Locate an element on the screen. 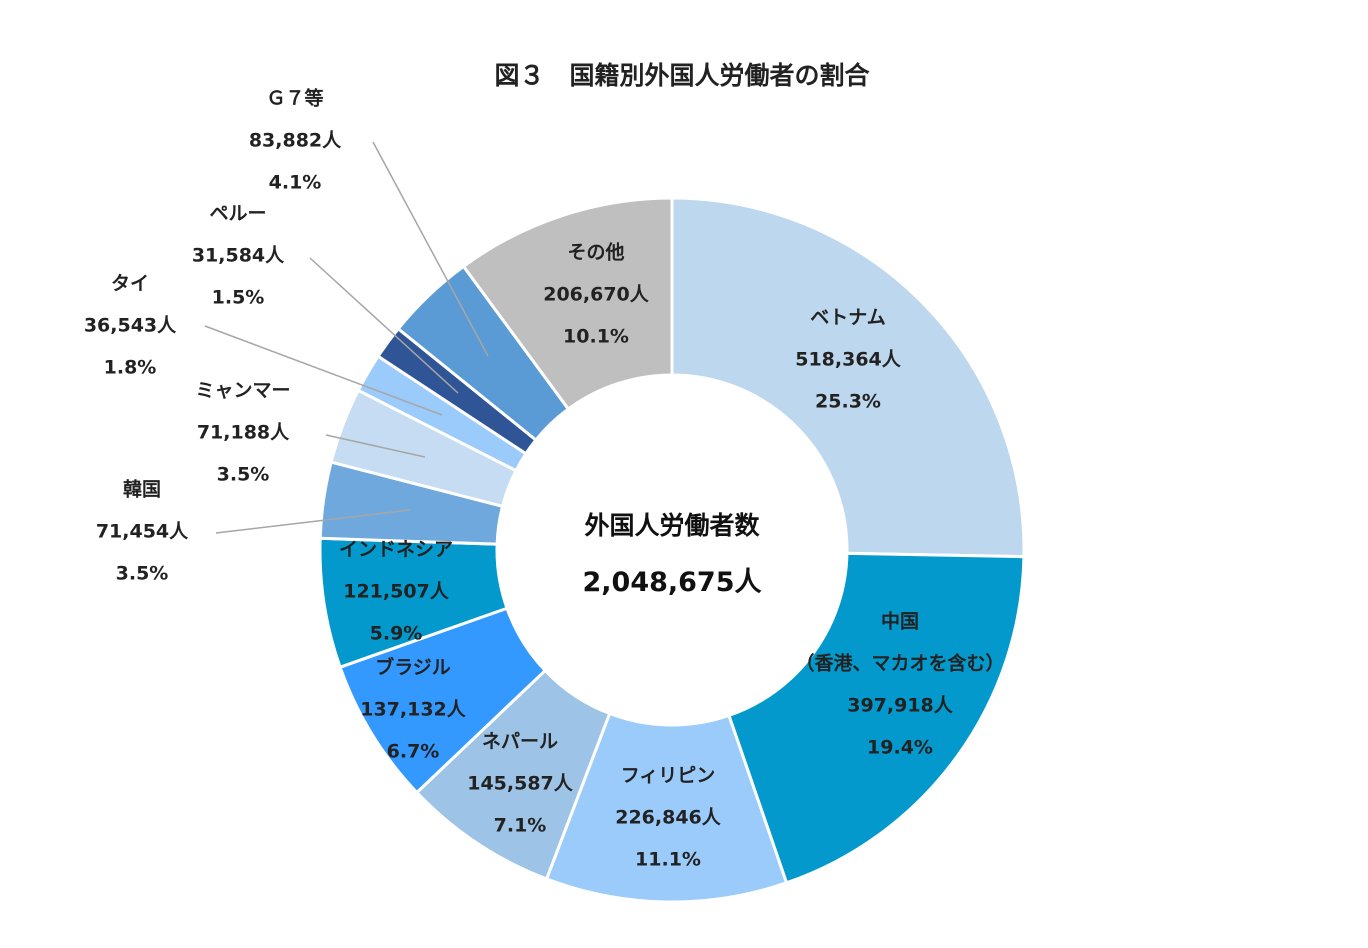 The width and height of the screenshot is (1368, 948). slice-value-label-4: 145,587人 is located at coordinates (520, 784).